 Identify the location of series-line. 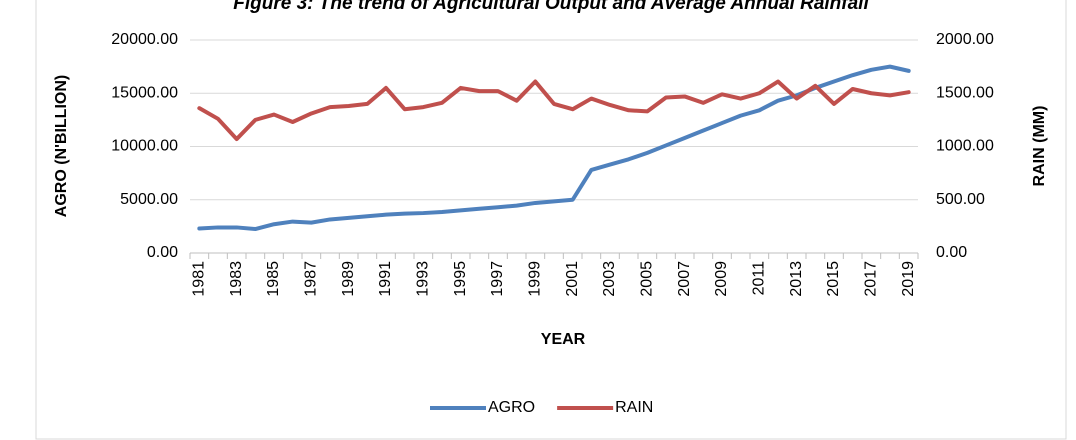
(554, 110).